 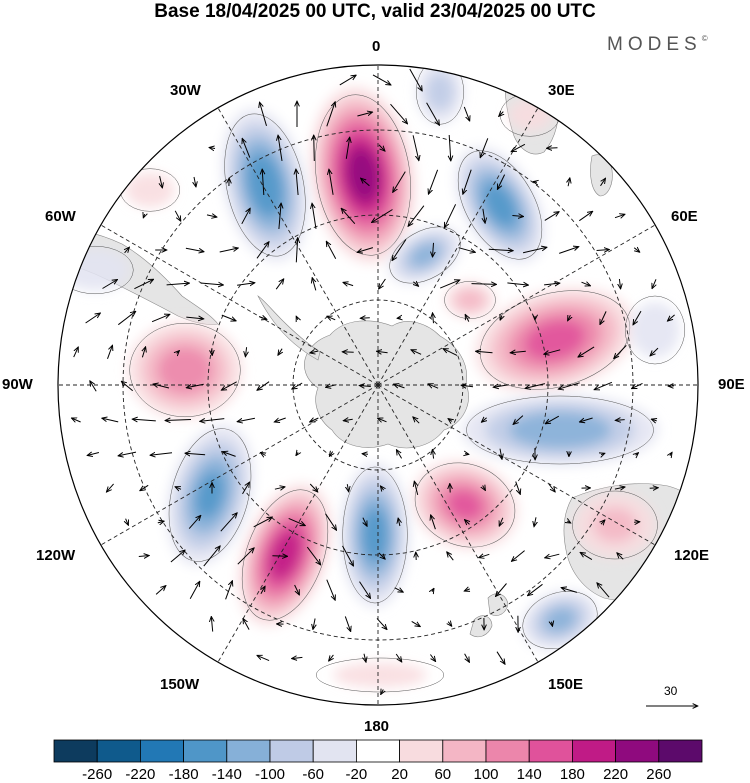 I want to click on lon-label-top: 0, so click(x=376, y=46).